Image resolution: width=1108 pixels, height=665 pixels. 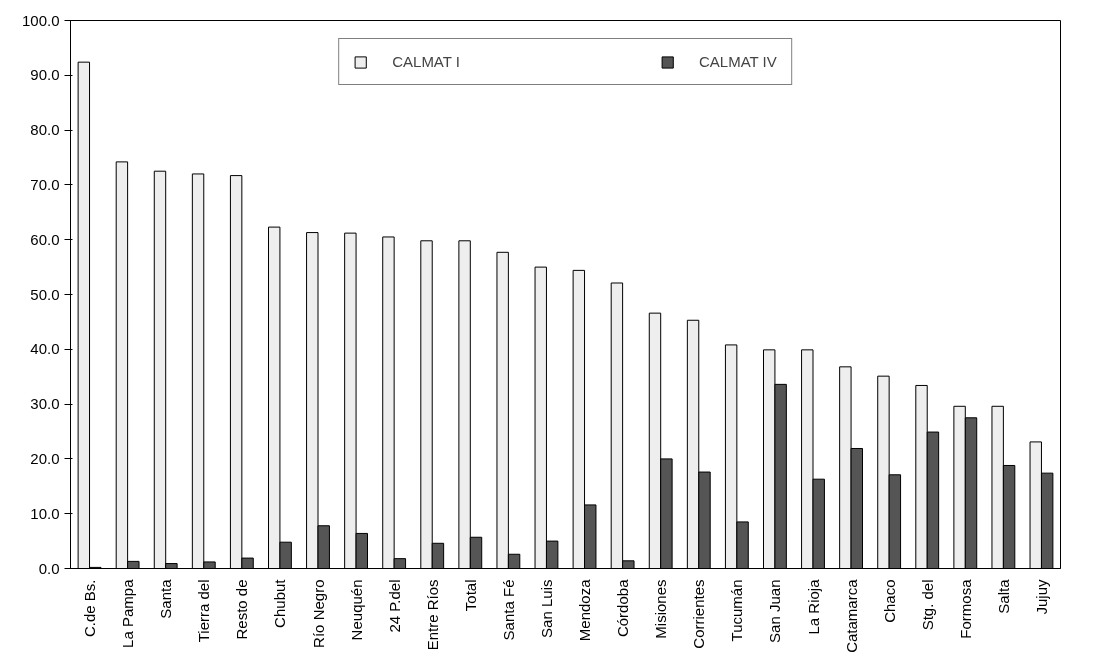 I want to click on x-tick-label: Corrientes, so click(x=699, y=614).